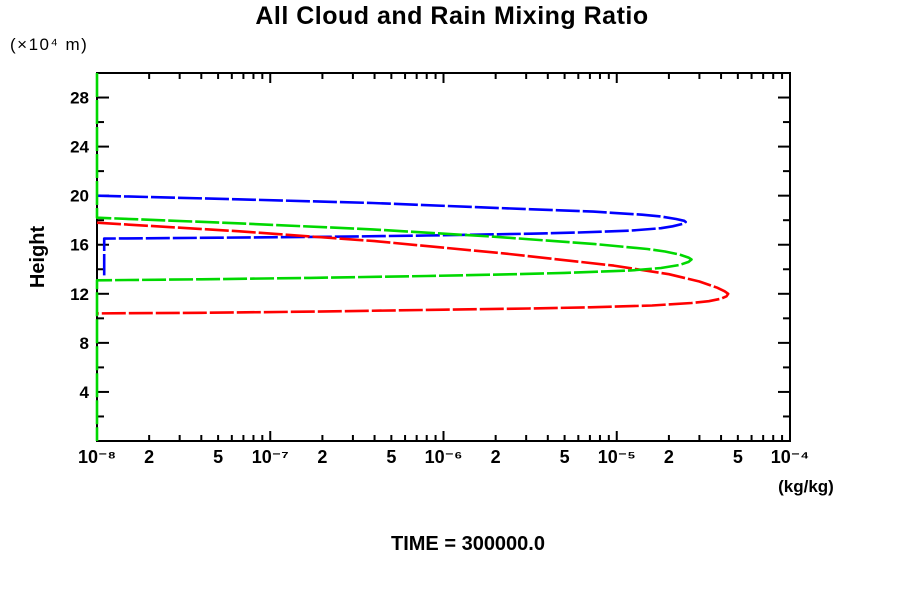  I want to click on x-tick-label: 10⁻⁵, so click(617, 457).